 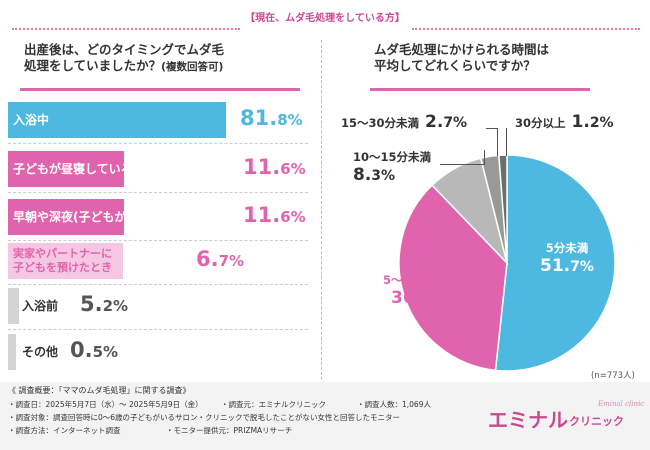 What do you see at coordinates (462, 57) in the screenshot?
I see `right-question-title: ムダ毛処理にかけられる時間は 平均してどれくらいですか？` at bounding box center [462, 57].